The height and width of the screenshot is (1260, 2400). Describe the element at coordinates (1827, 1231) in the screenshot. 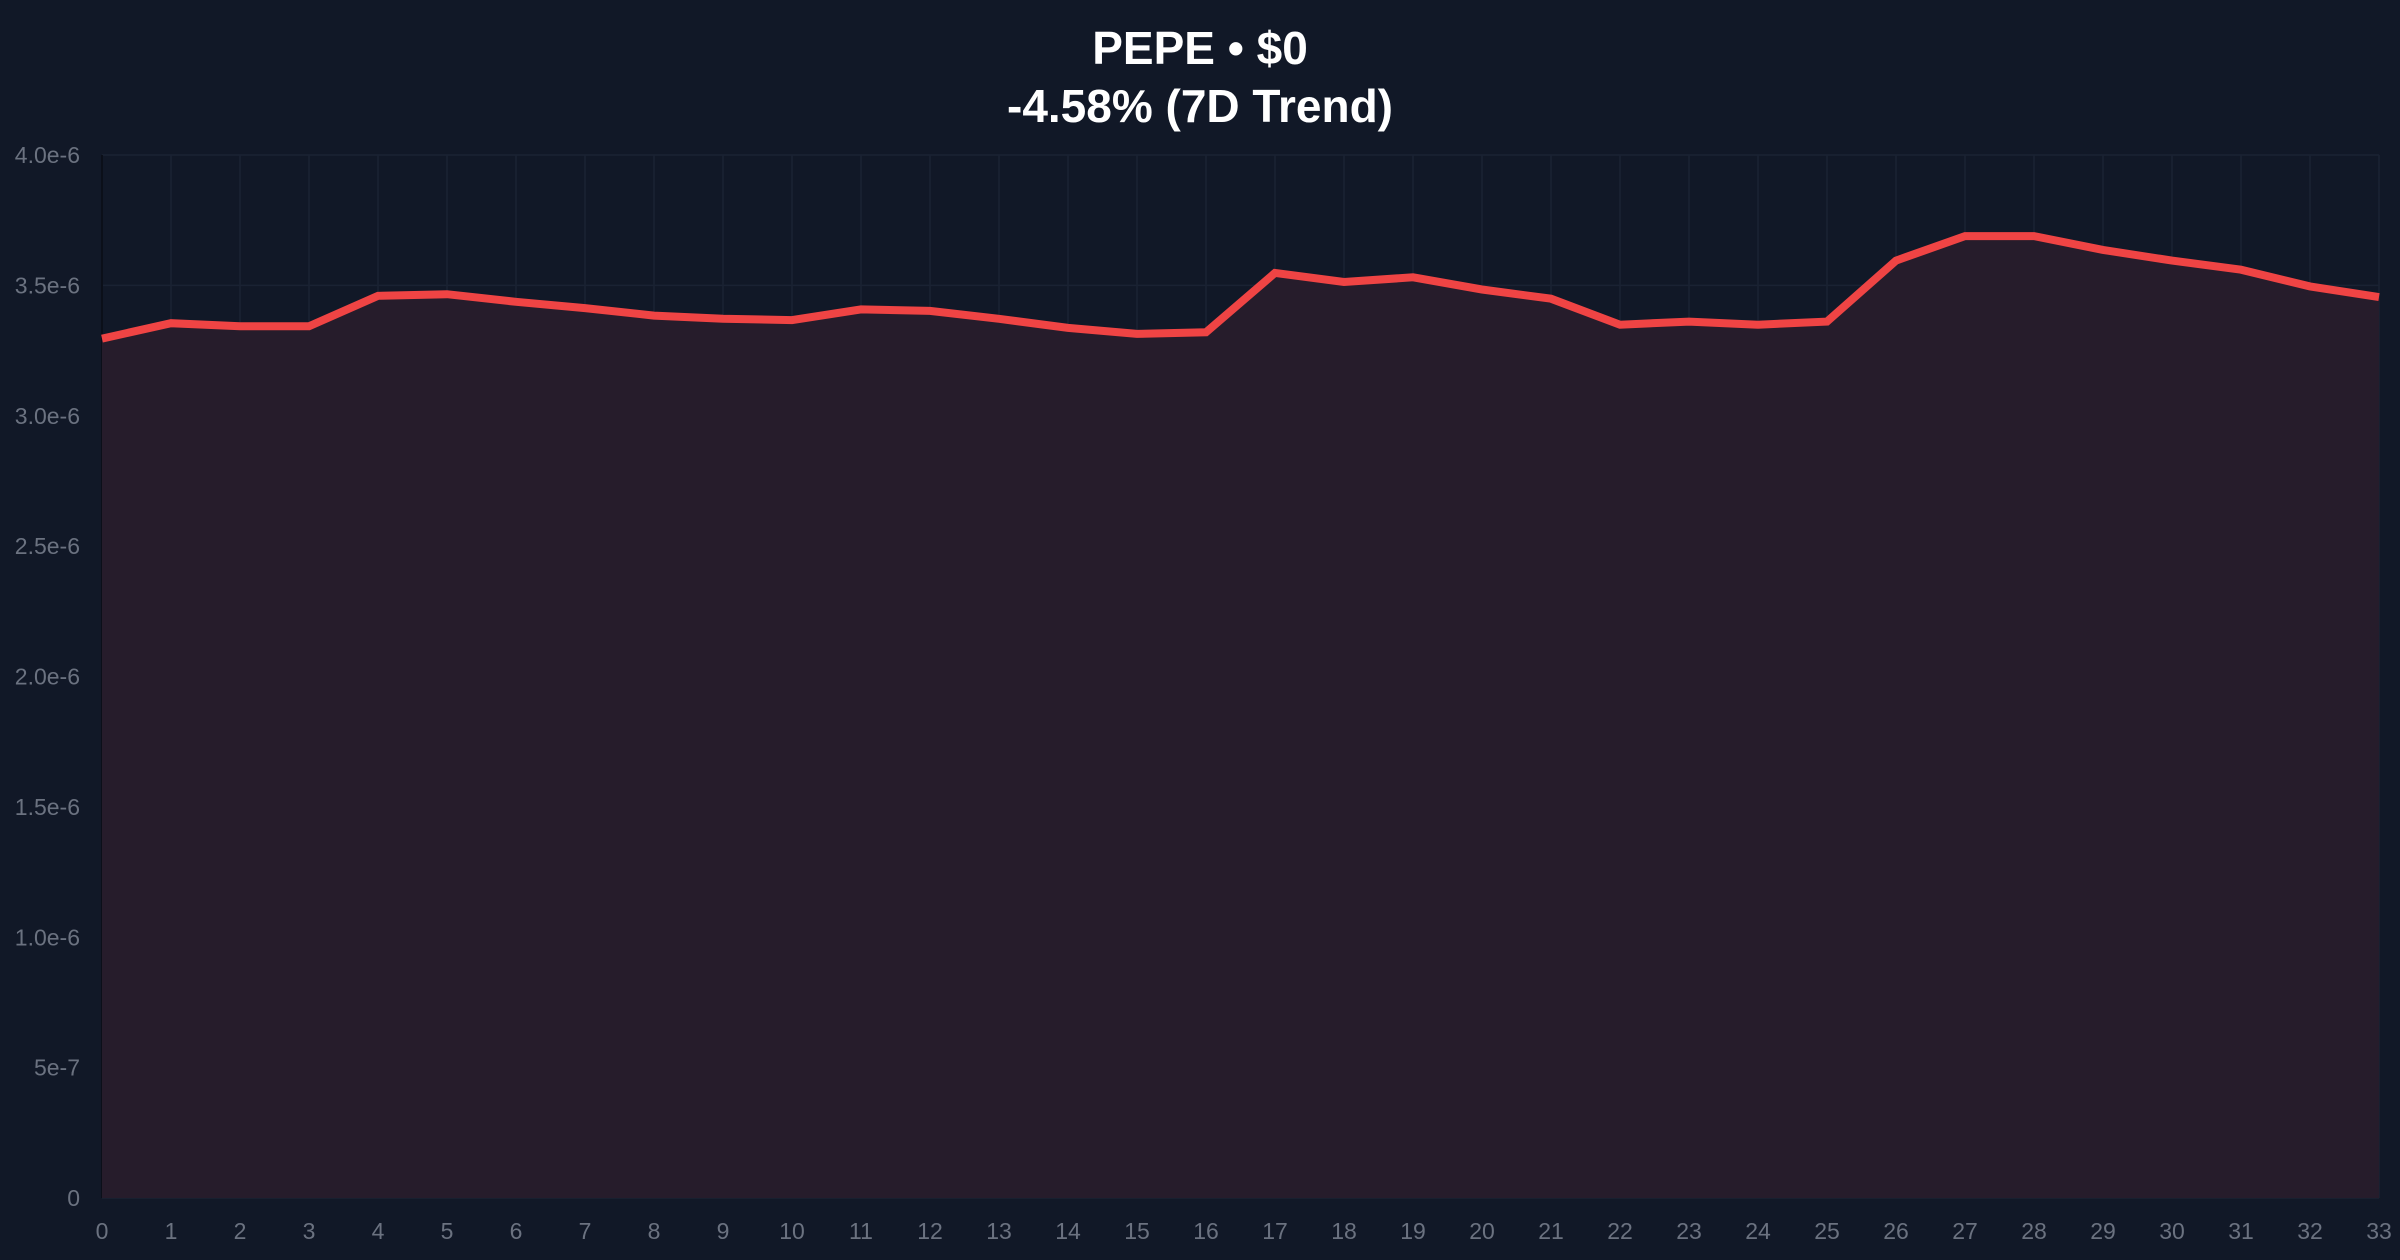

I see `x-tick-label: 25` at that location.